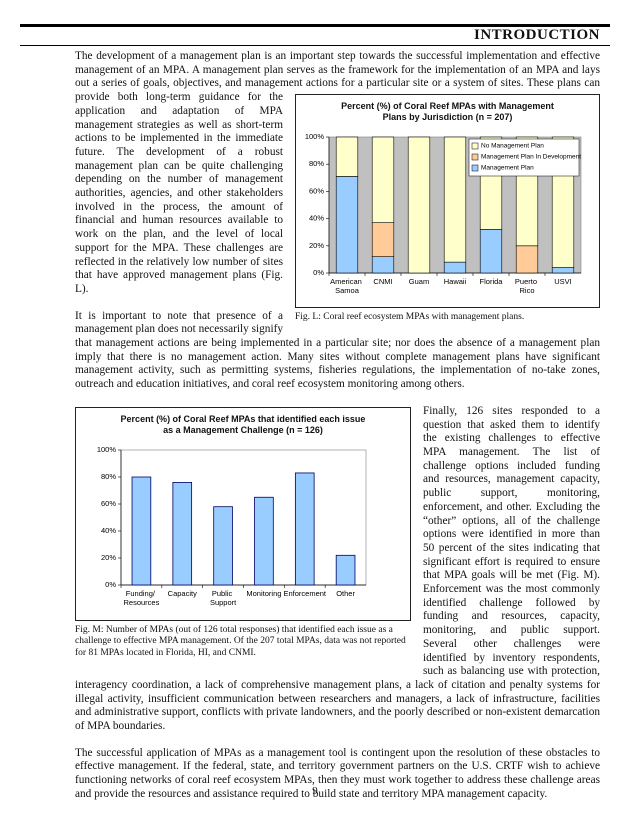 The width and height of the screenshot is (630, 815). What do you see at coordinates (263, 593) in the screenshot?
I see `x-tick-label: Monitoring` at bounding box center [263, 593].